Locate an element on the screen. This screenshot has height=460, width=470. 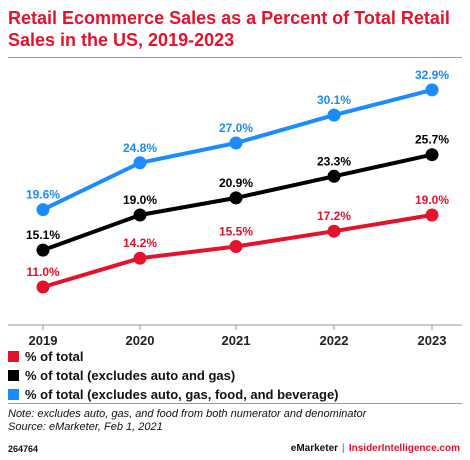
data-label: 19.6% is located at coordinates (43, 195).